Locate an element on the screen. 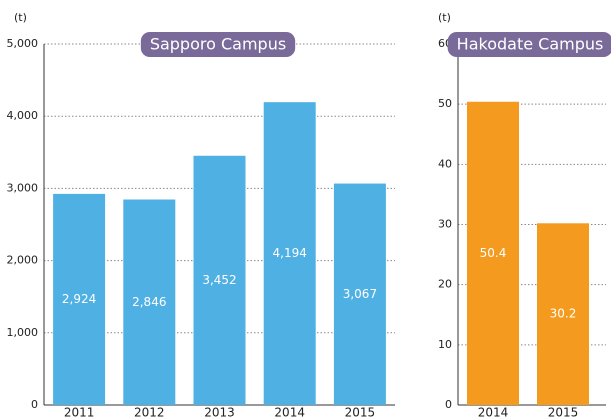  y-tick-label: 3,000 is located at coordinates (23, 187).